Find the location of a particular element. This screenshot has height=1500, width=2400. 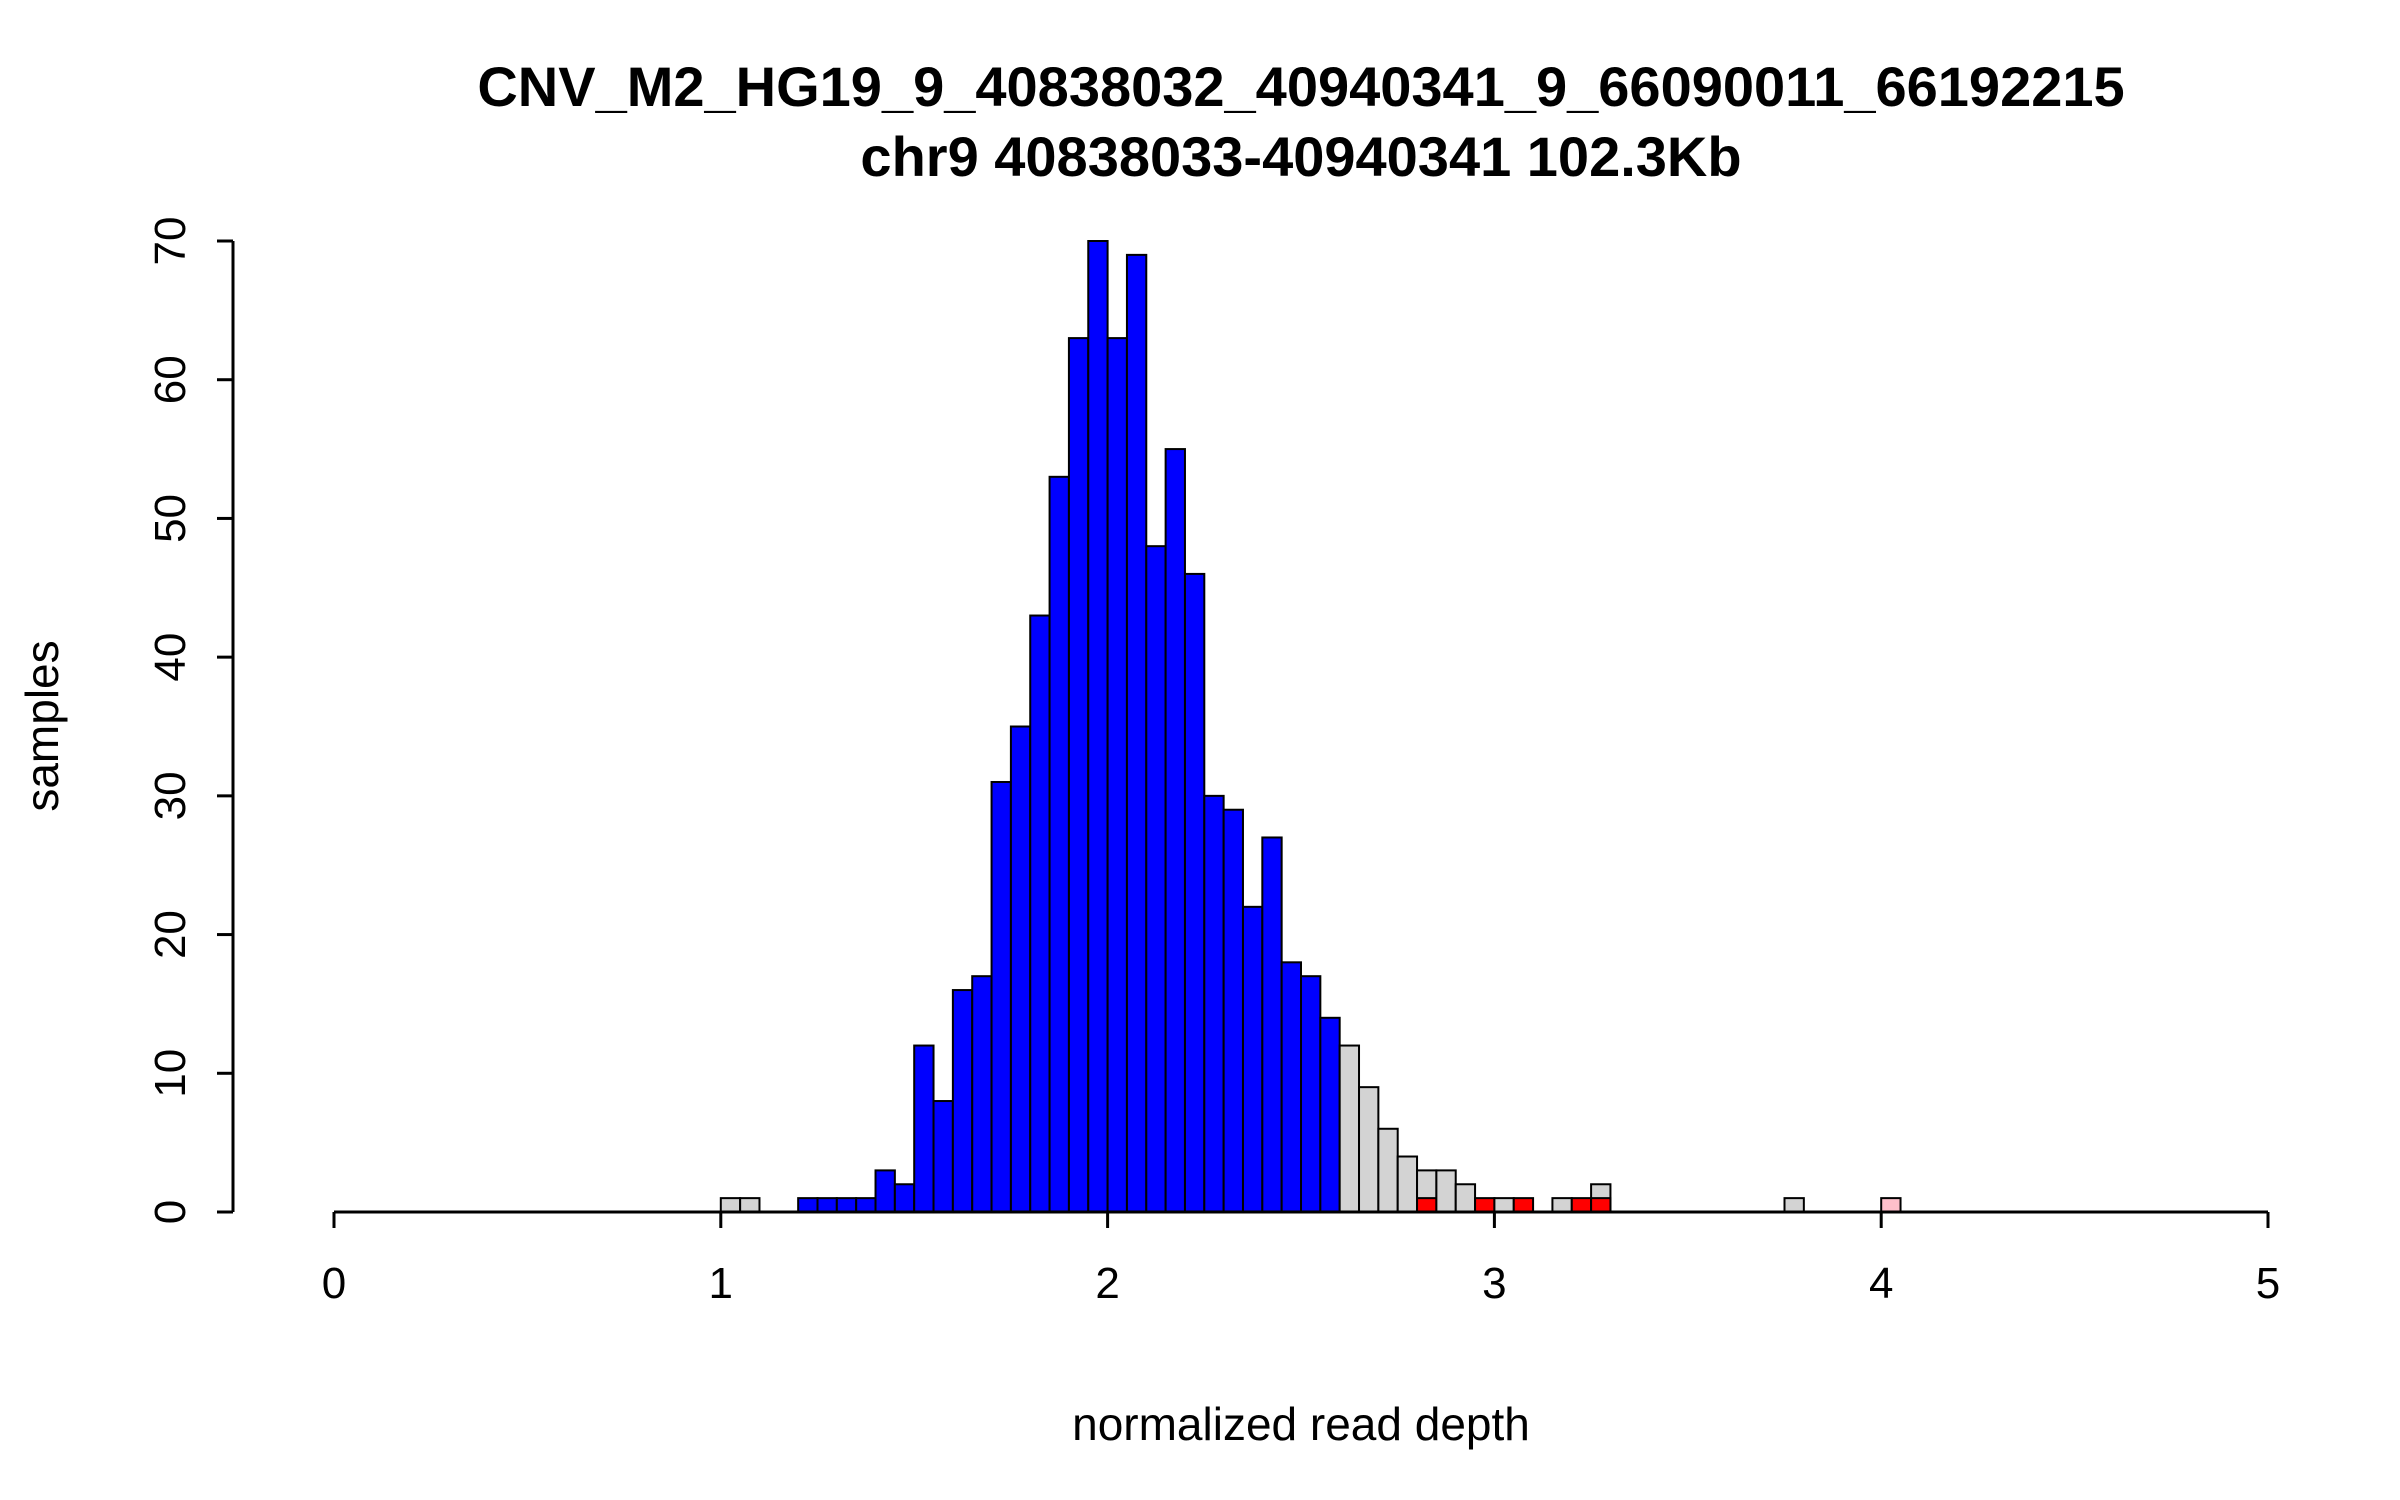

x-tick-label: 4 is located at coordinates (1881, 1283).